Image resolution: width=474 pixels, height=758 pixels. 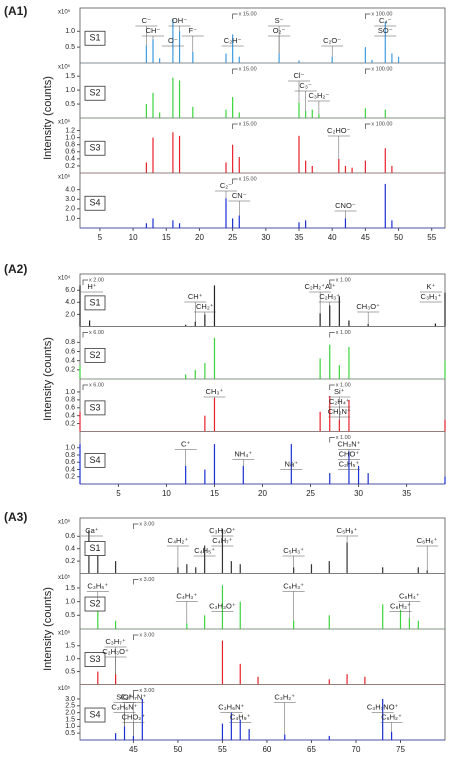 What do you see at coordinates (391, 716) in the screenshot?
I see `ion-label: C₆H₂⁺` at bounding box center [391, 716].